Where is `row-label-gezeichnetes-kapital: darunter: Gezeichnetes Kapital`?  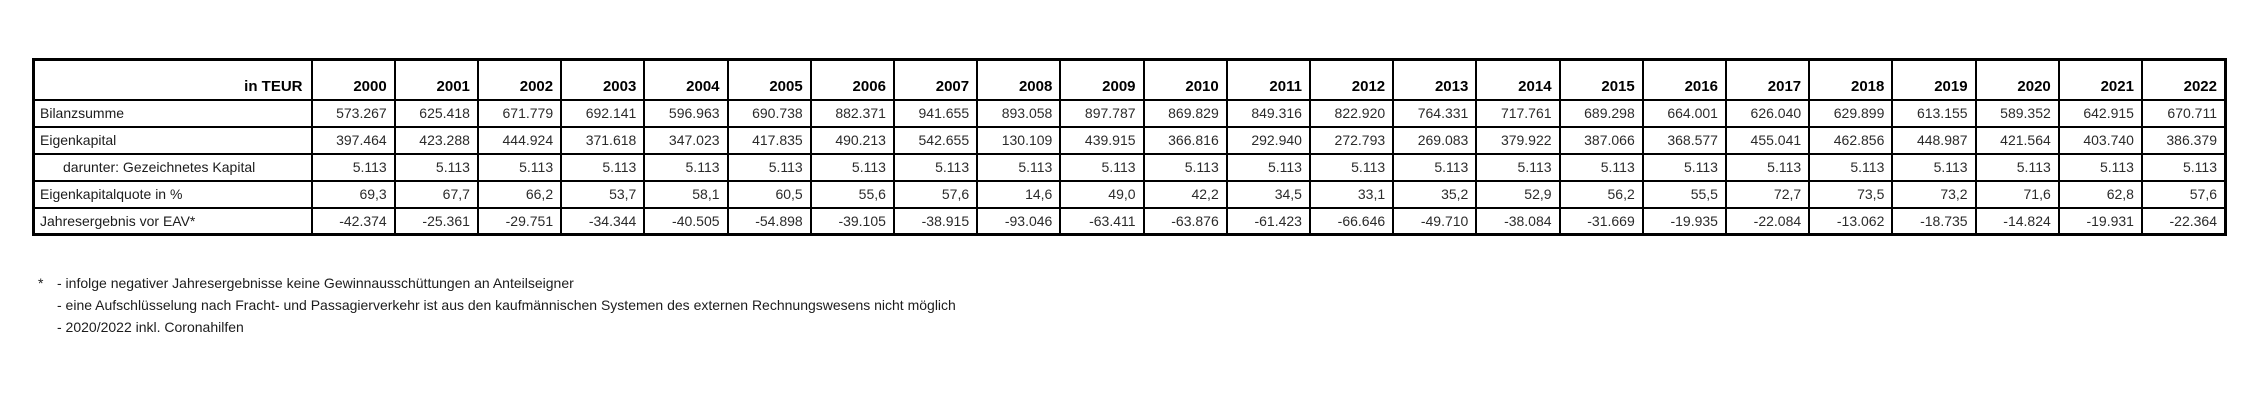
row-label-gezeichnetes-kapital: darunter: Gezeichnetes Kapital is located at coordinates (172, 167).